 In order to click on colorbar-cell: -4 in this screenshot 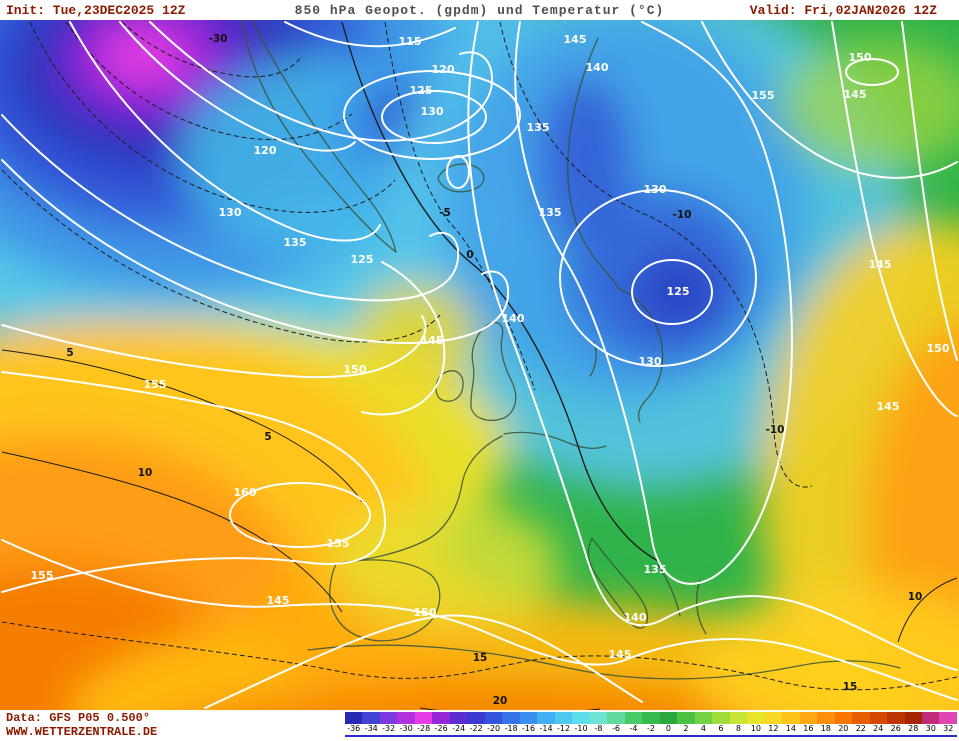, I will do `click(633, 723)`.